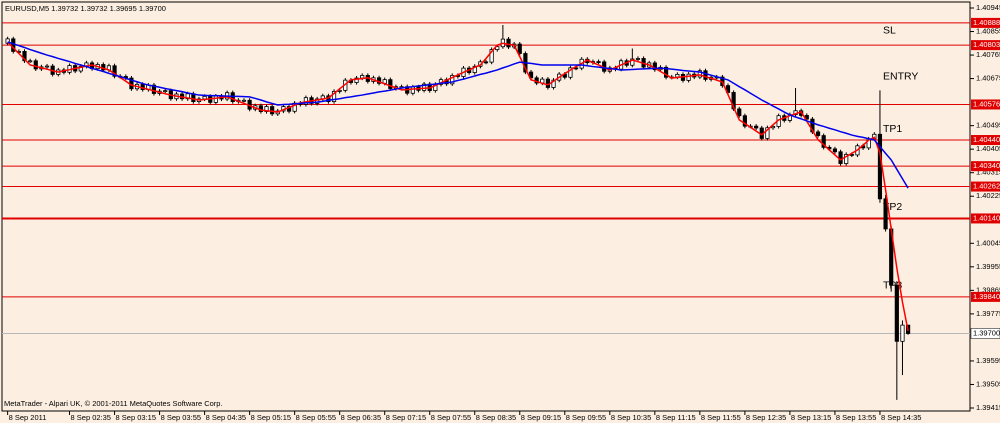 Image resolution: width=1000 pixels, height=423 pixels. Describe the element at coordinates (316, 417) in the screenshot. I see `x-tick-label: 8 Sep 05:55` at that location.